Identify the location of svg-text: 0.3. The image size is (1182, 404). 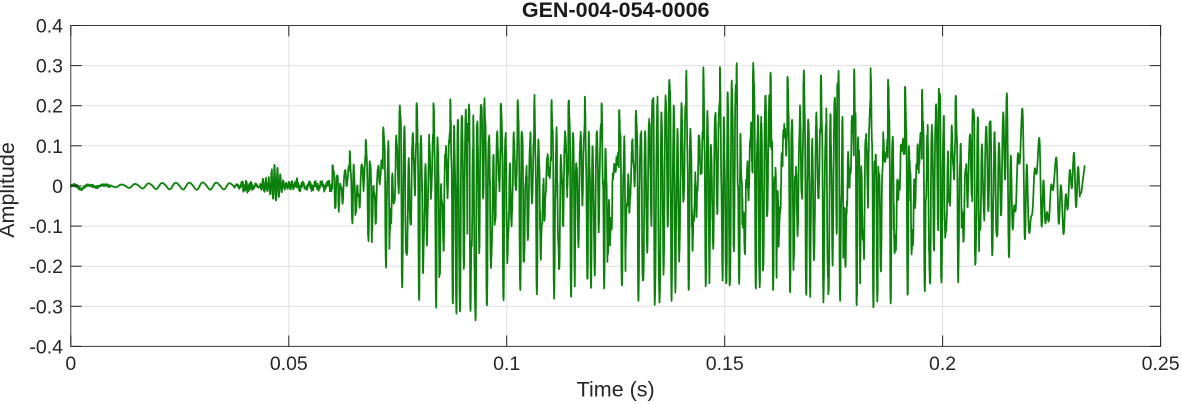
(49, 67).